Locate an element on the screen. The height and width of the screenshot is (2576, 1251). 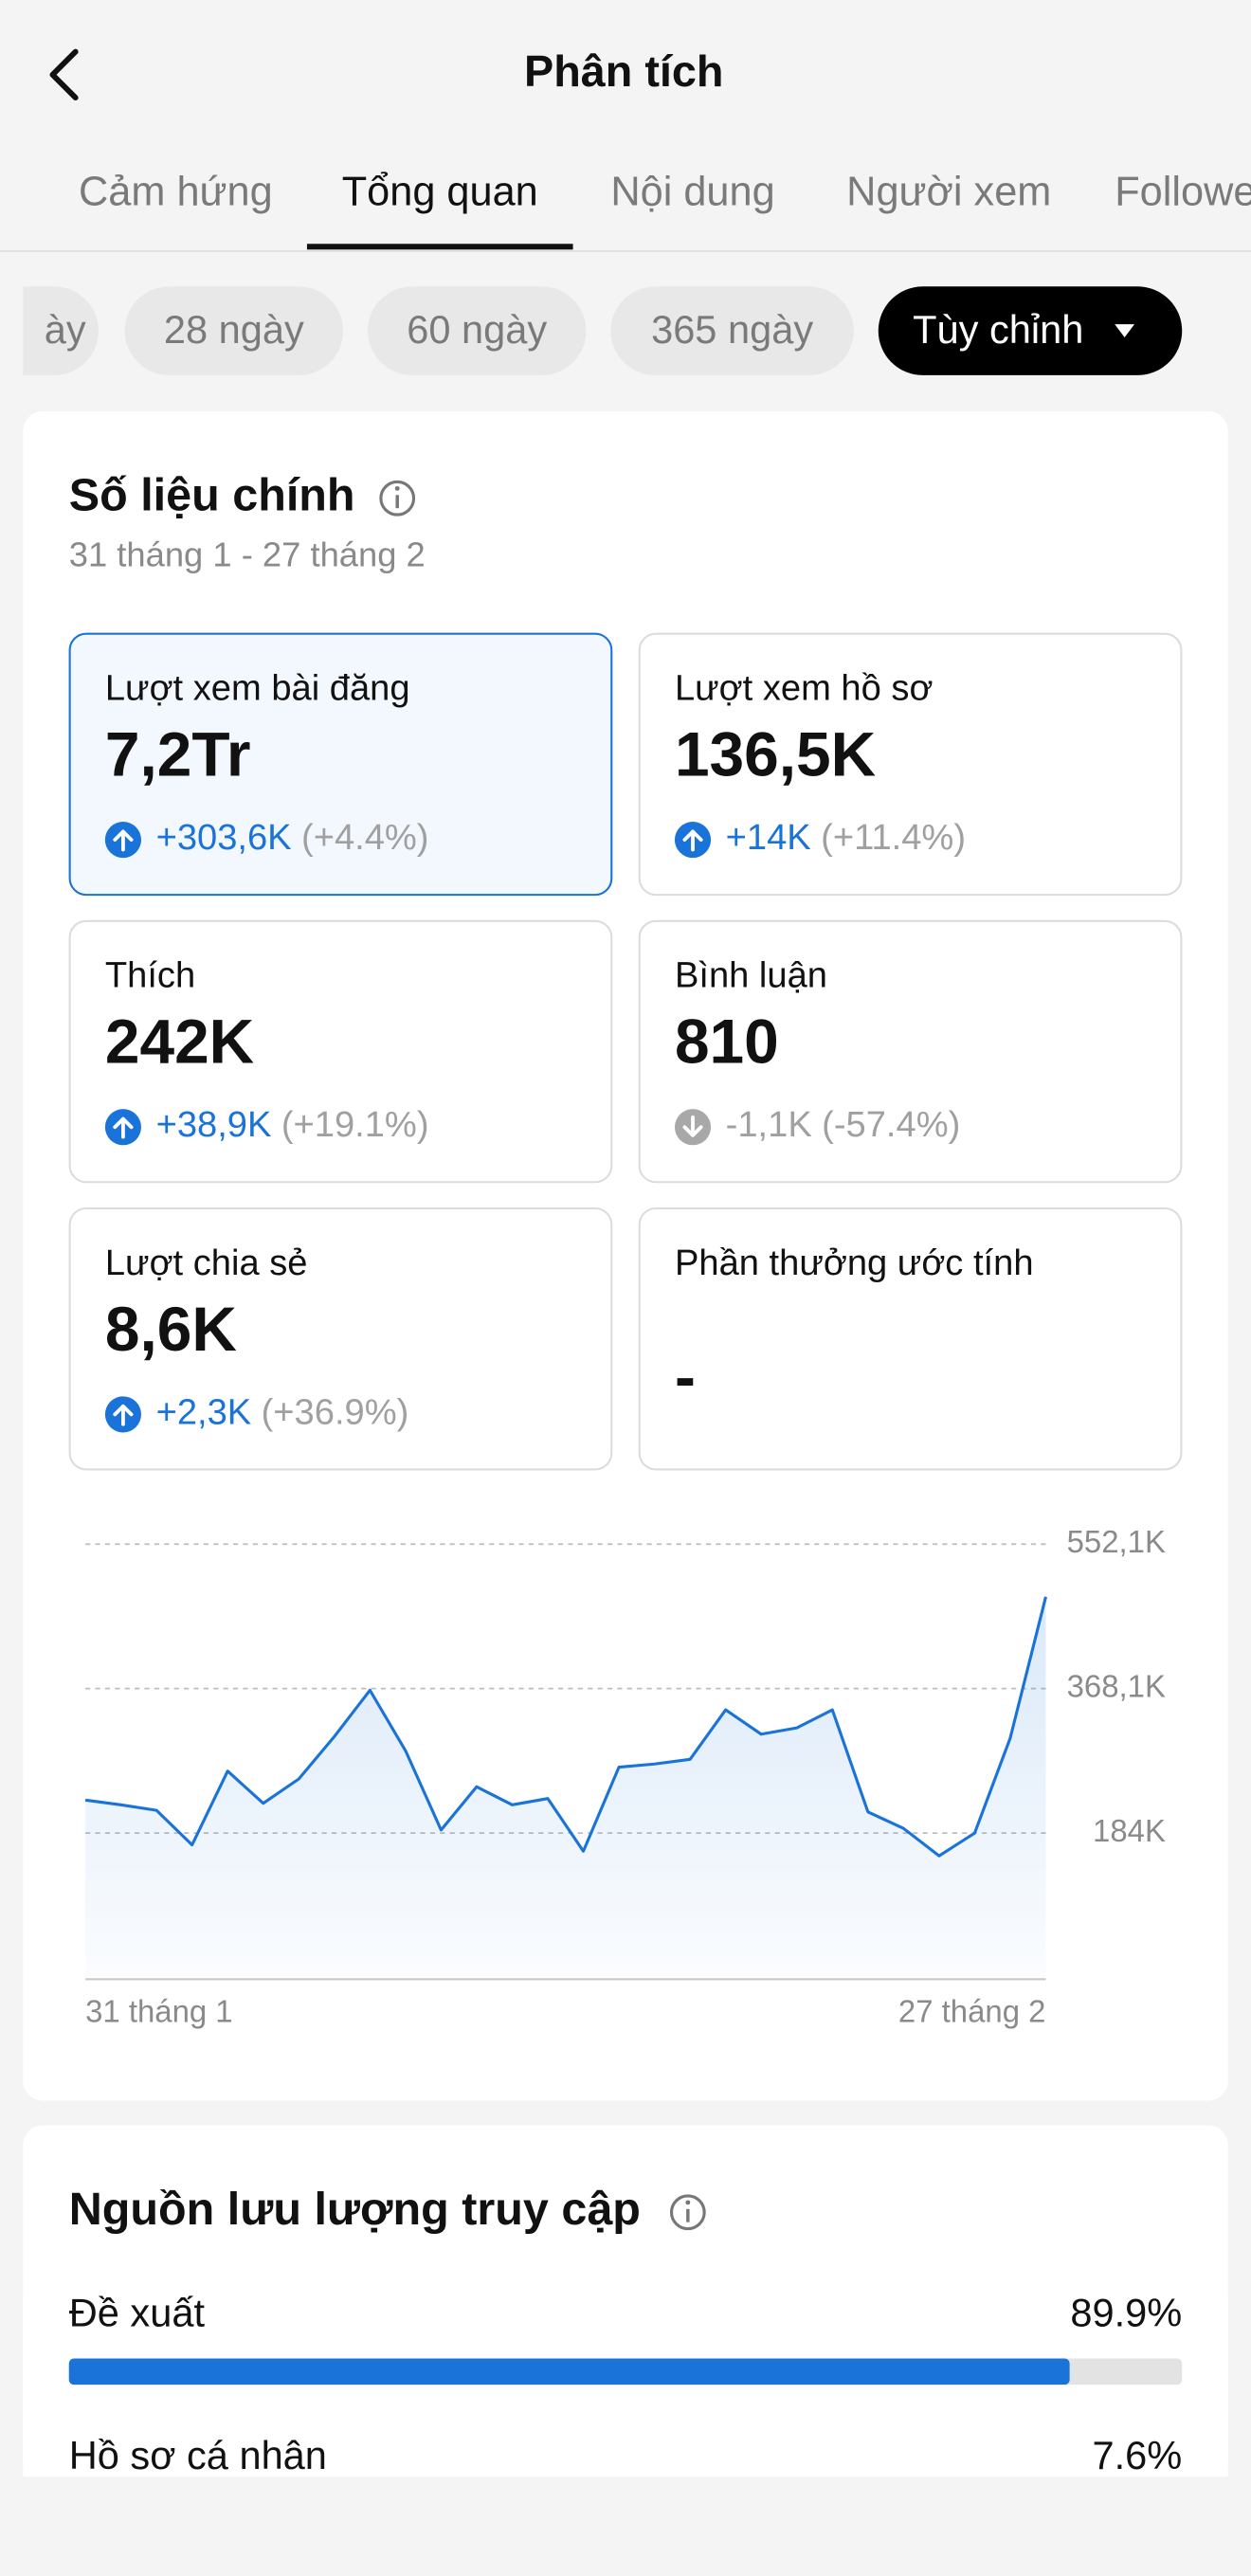
traffic-percent: 89.9% is located at coordinates (1126, 2312).